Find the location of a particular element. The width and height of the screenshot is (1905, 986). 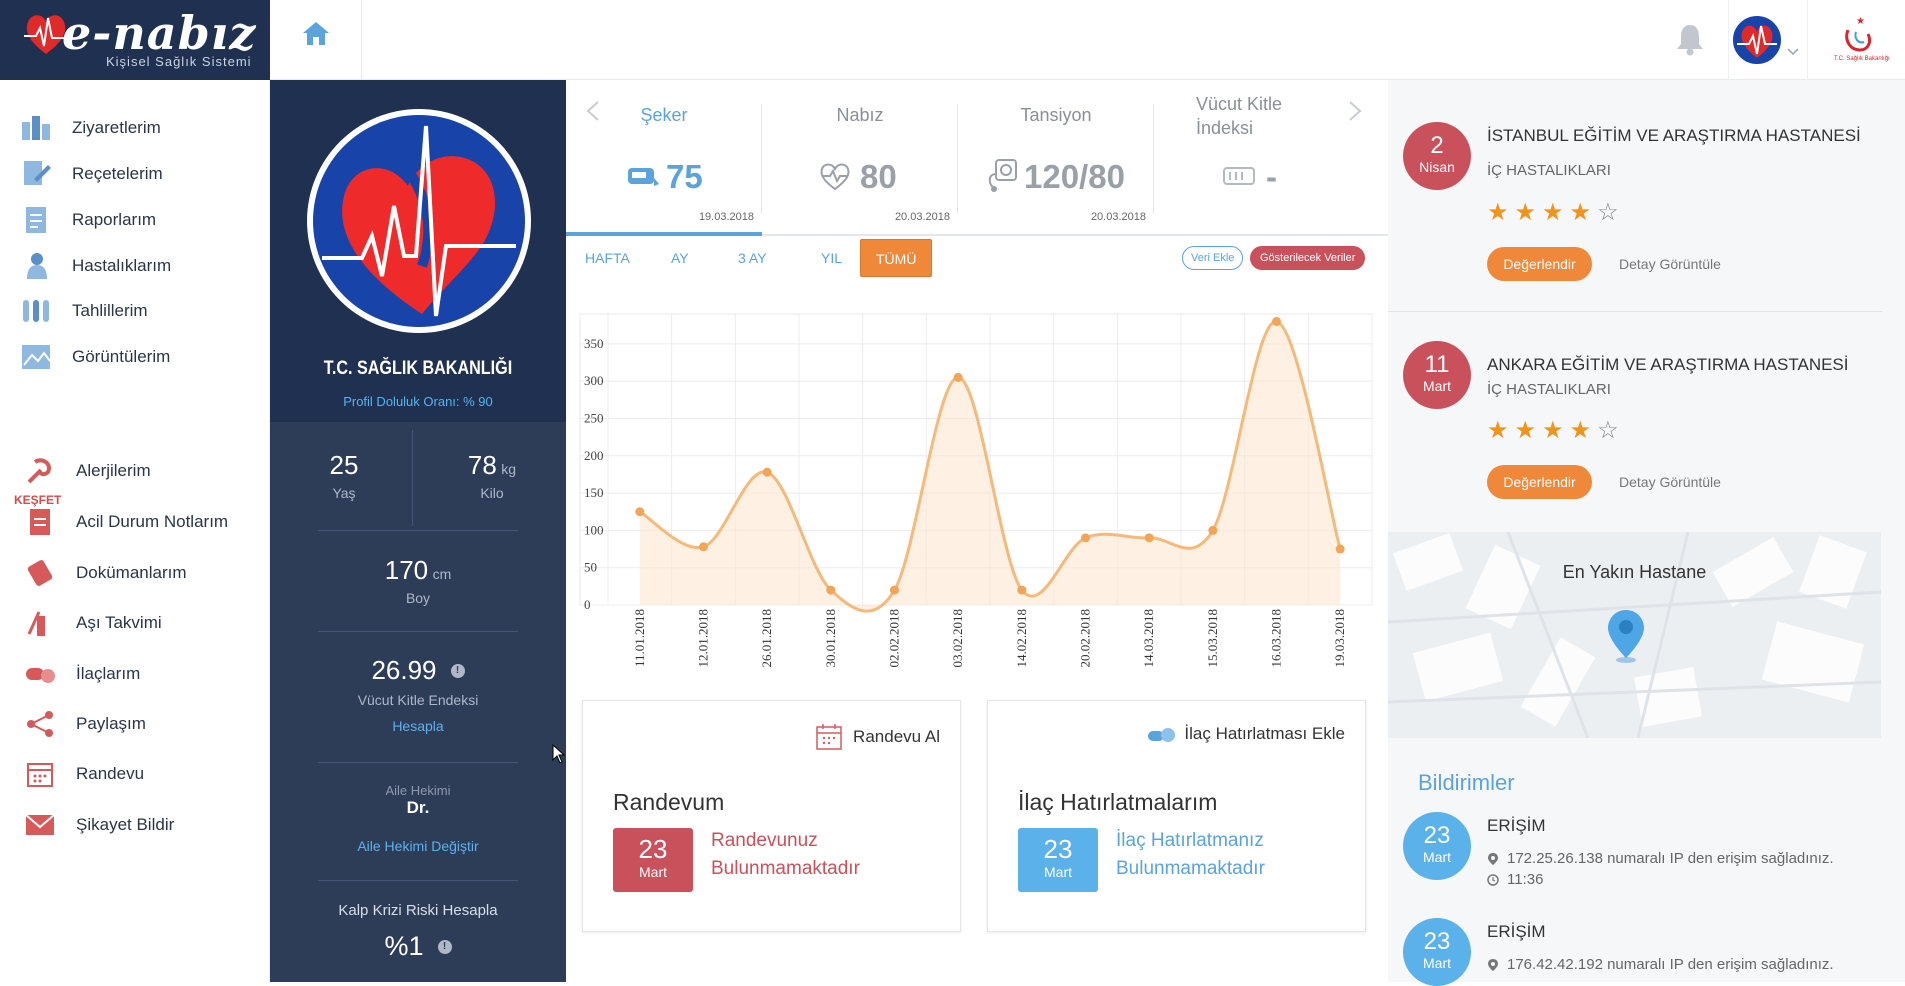

sidebar-item-reports: Raporlarım is located at coordinates (87, 220).